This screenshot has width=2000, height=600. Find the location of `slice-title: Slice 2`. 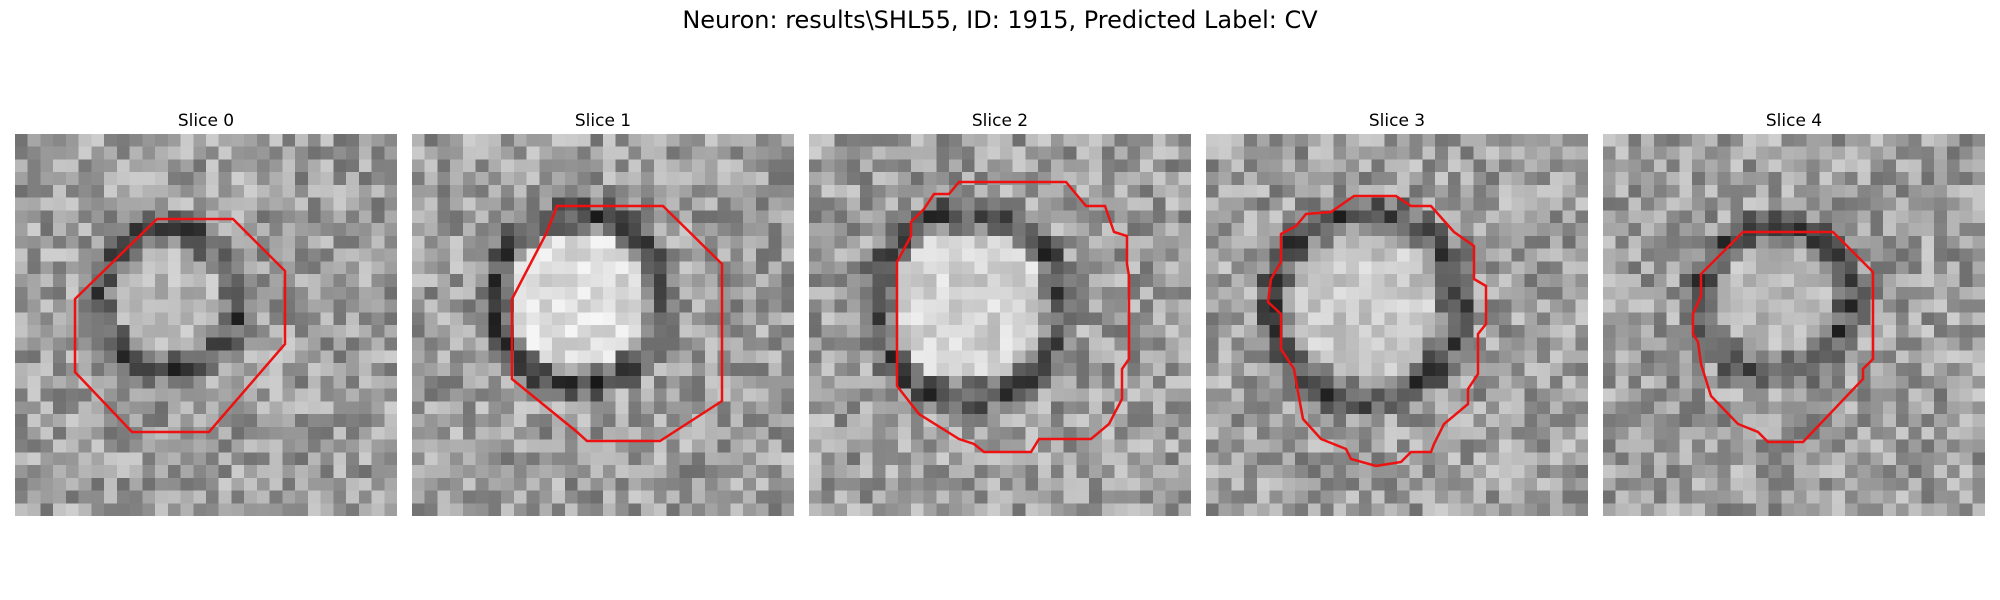

slice-title: Slice 2 is located at coordinates (1000, 121).